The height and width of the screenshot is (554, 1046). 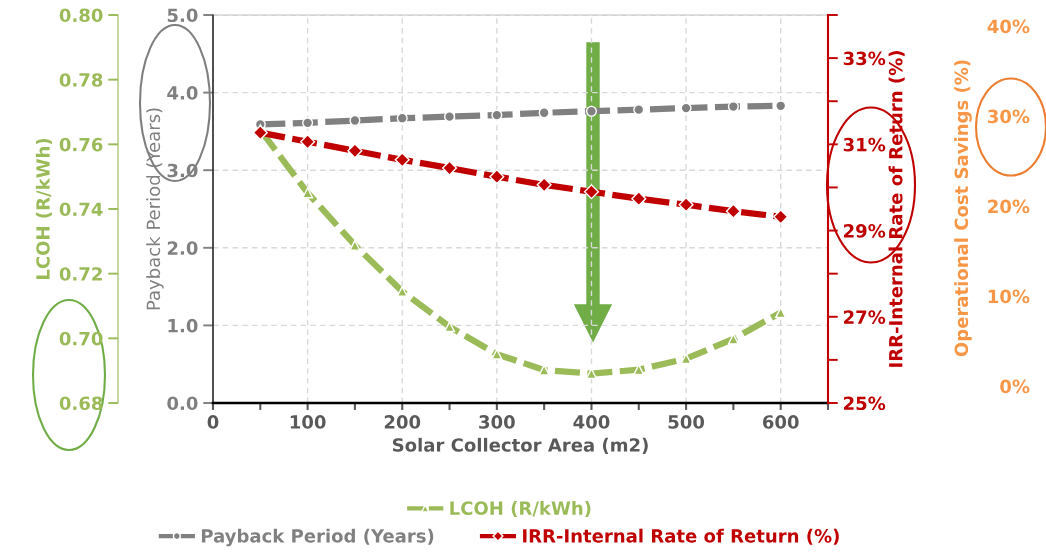 What do you see at coordinates (317, 537) in the screenshot?
I see `legend-label: Payback Period (Years)` at bounding box center [317, 537].